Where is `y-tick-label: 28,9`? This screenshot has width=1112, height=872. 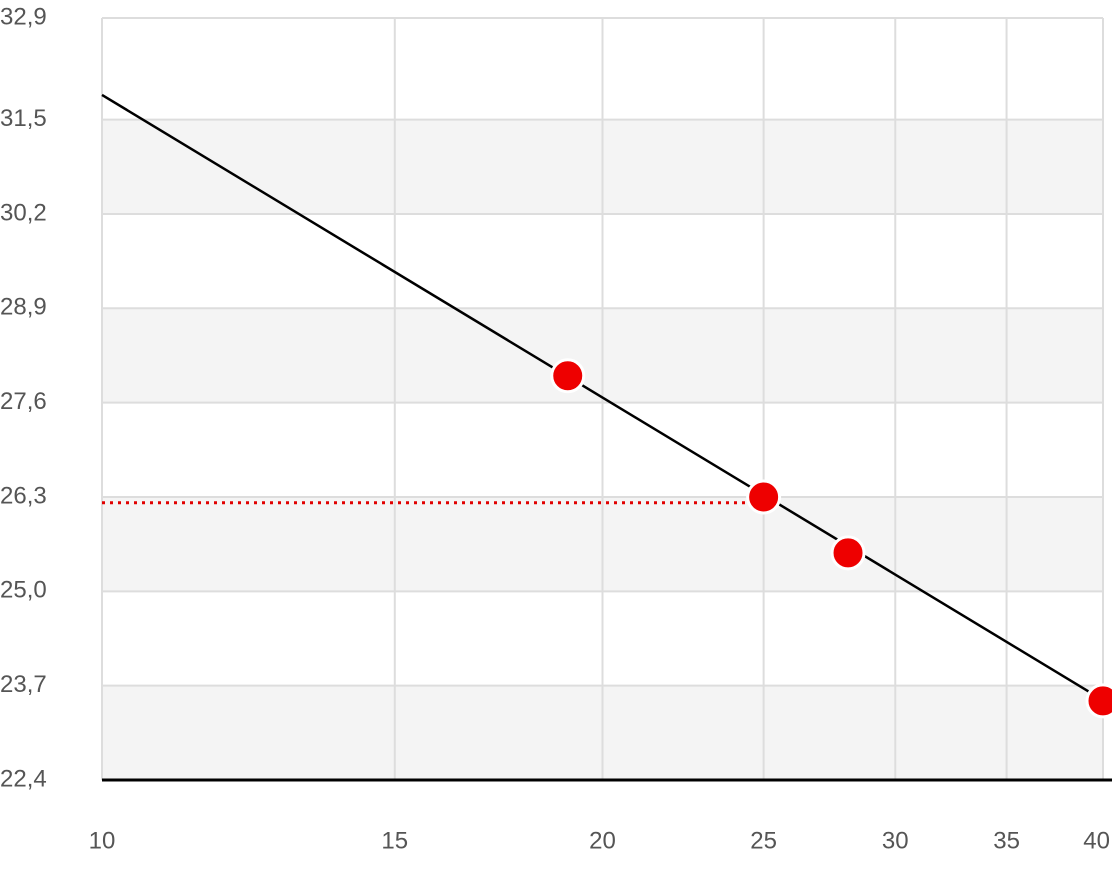 y-tick-label: 28,9 is located at coordinates (23, 307).